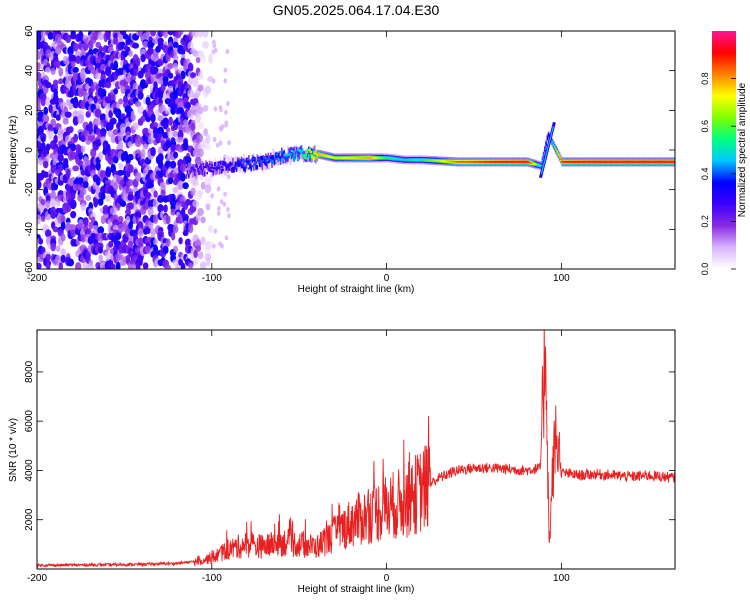 The width and height of the screenshot is (750, 600). I want to click on snr-y-tick-label: 6000, so click(29, 421).